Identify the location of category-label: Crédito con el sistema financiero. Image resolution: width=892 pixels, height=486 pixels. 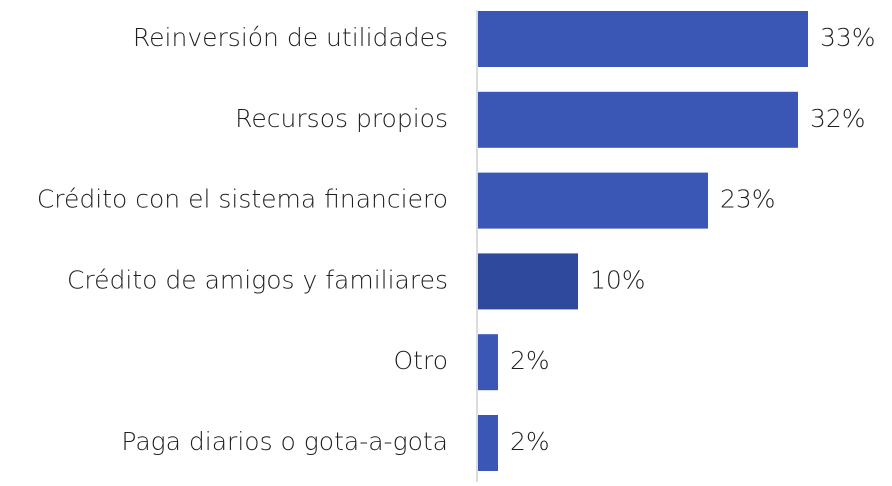
(242, 199).